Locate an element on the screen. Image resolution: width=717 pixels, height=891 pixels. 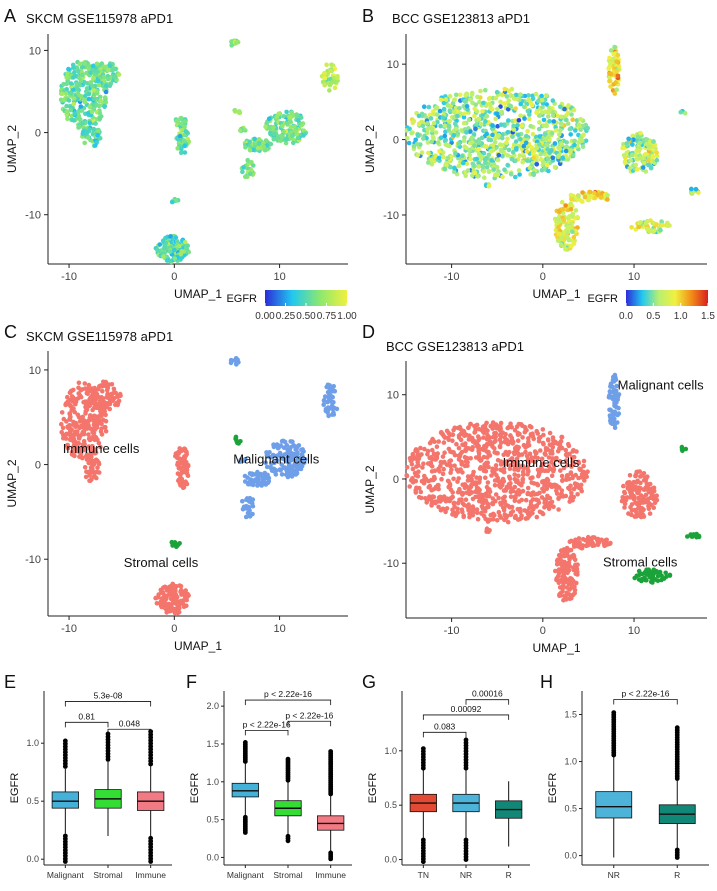
points-c is located at coordinates (199, 486).